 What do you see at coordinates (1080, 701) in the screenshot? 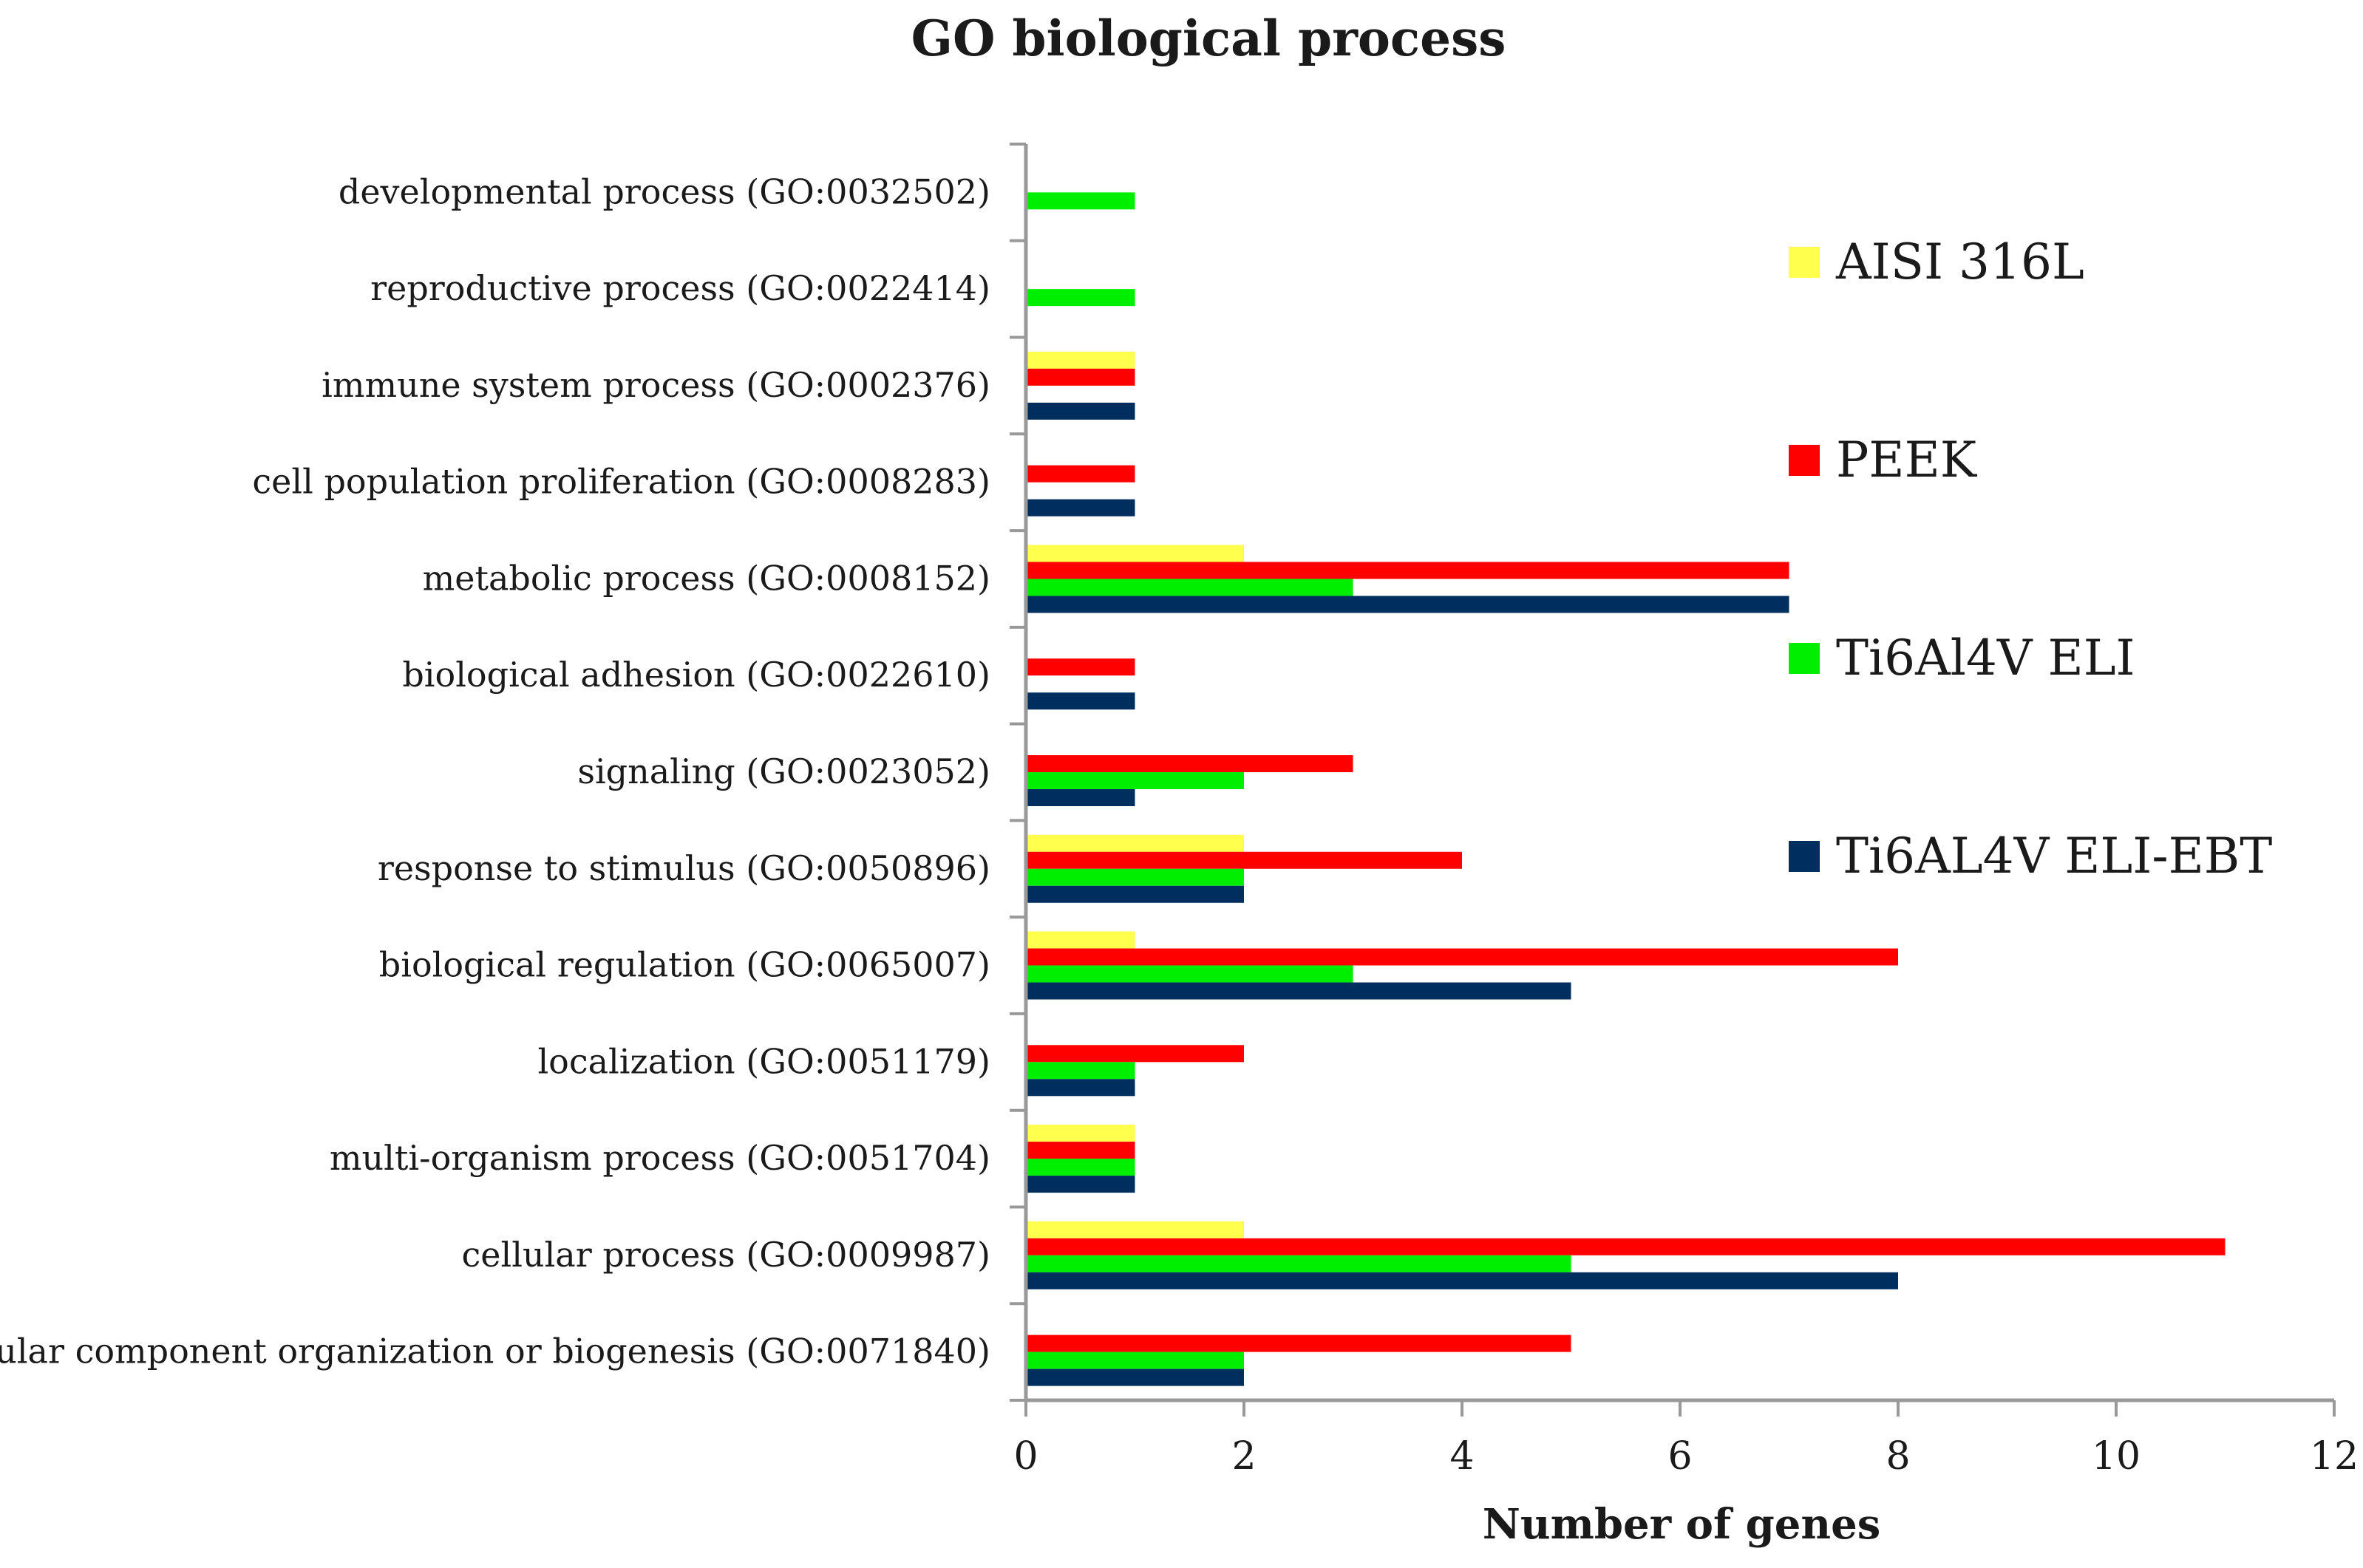
I see `bar-6-ti6al4v-eli-ebt` at bounding box center [1080, 701].